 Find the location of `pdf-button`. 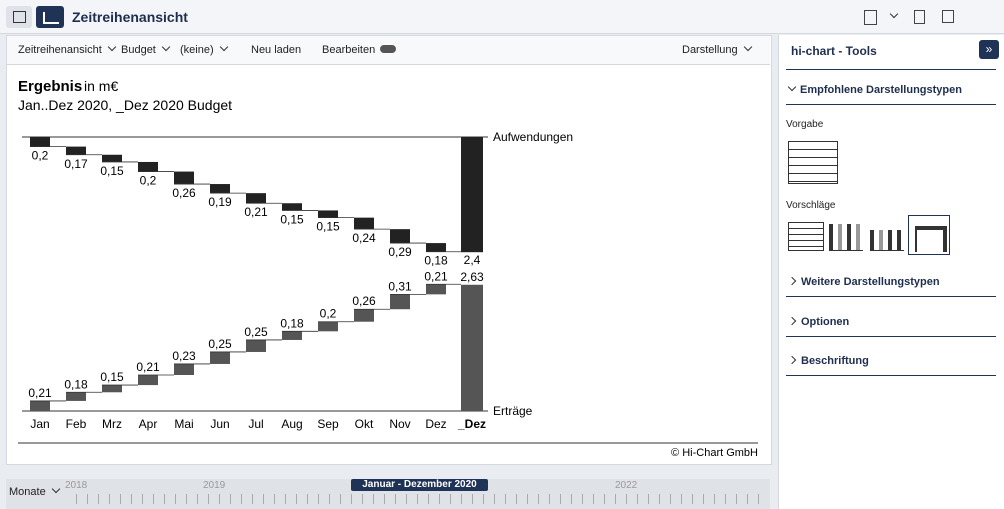

pdf-button is located at coordinates (919, 17).